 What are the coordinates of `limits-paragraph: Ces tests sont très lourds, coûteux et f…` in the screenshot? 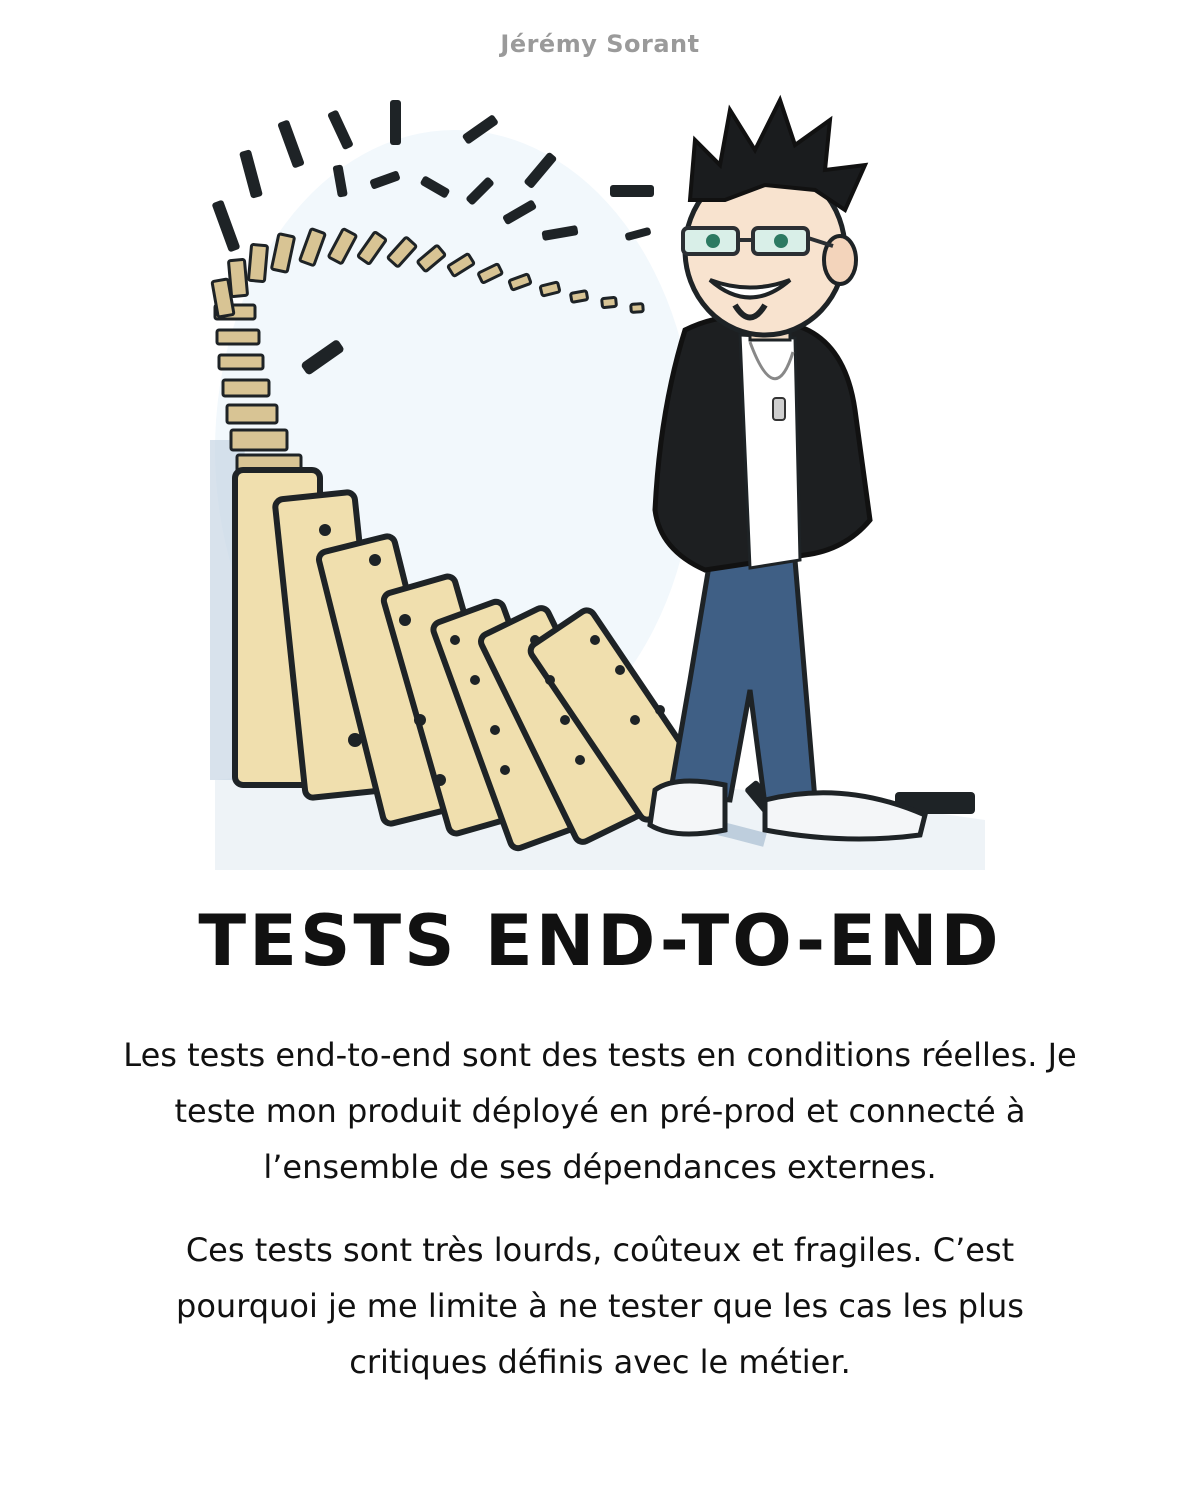 It's located at (600, 1306).